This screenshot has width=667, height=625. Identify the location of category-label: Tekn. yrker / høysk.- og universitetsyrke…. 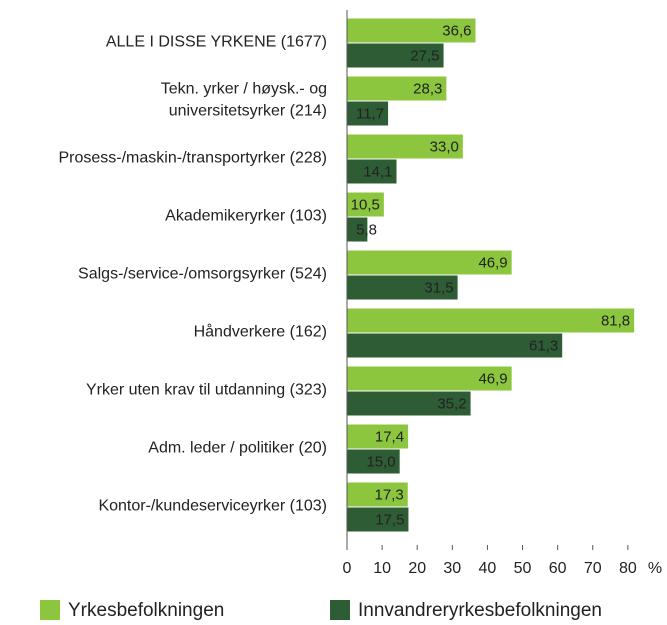
(244, 100).